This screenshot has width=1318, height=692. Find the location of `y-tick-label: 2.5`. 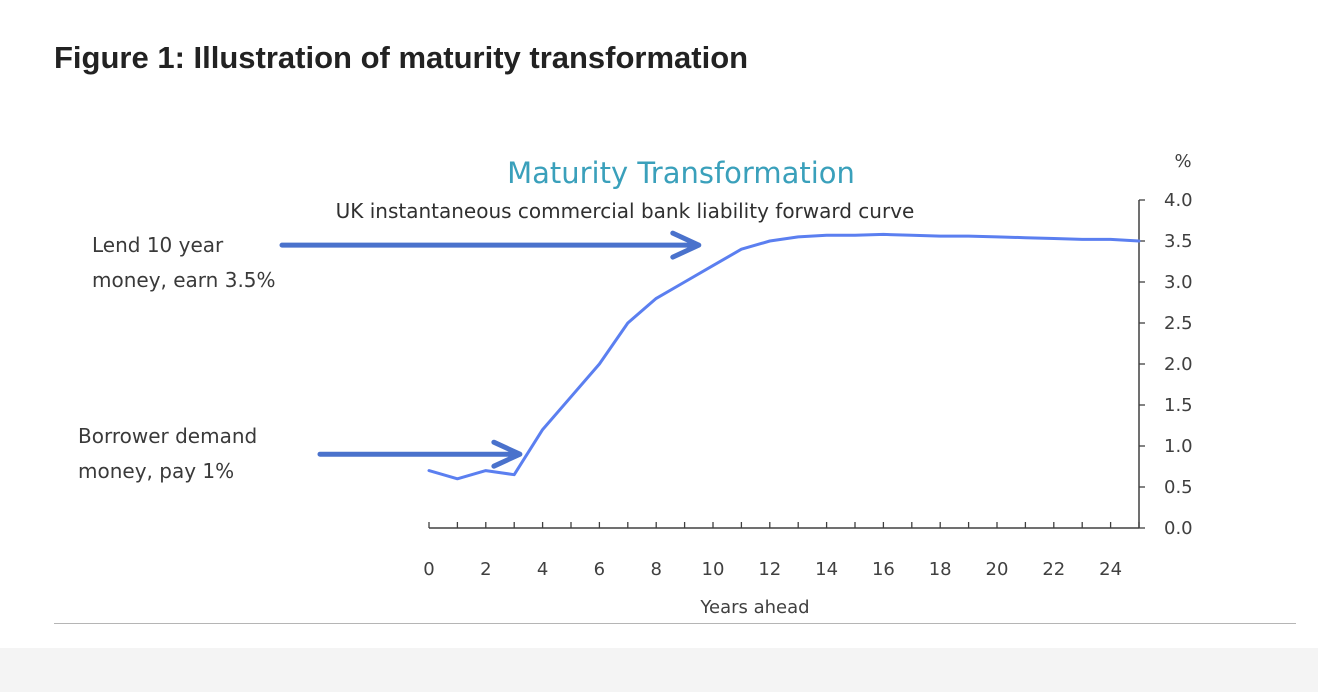

y-tick-label: 2.5 is located at coordinates (1178, 323).